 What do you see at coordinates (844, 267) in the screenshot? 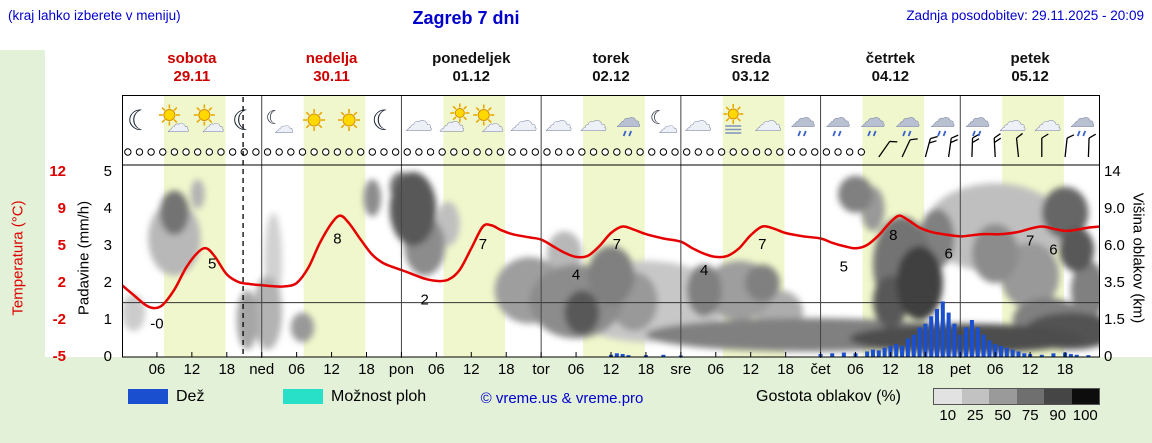
I see `svg-text: 5` at bounding box center [844, 267].